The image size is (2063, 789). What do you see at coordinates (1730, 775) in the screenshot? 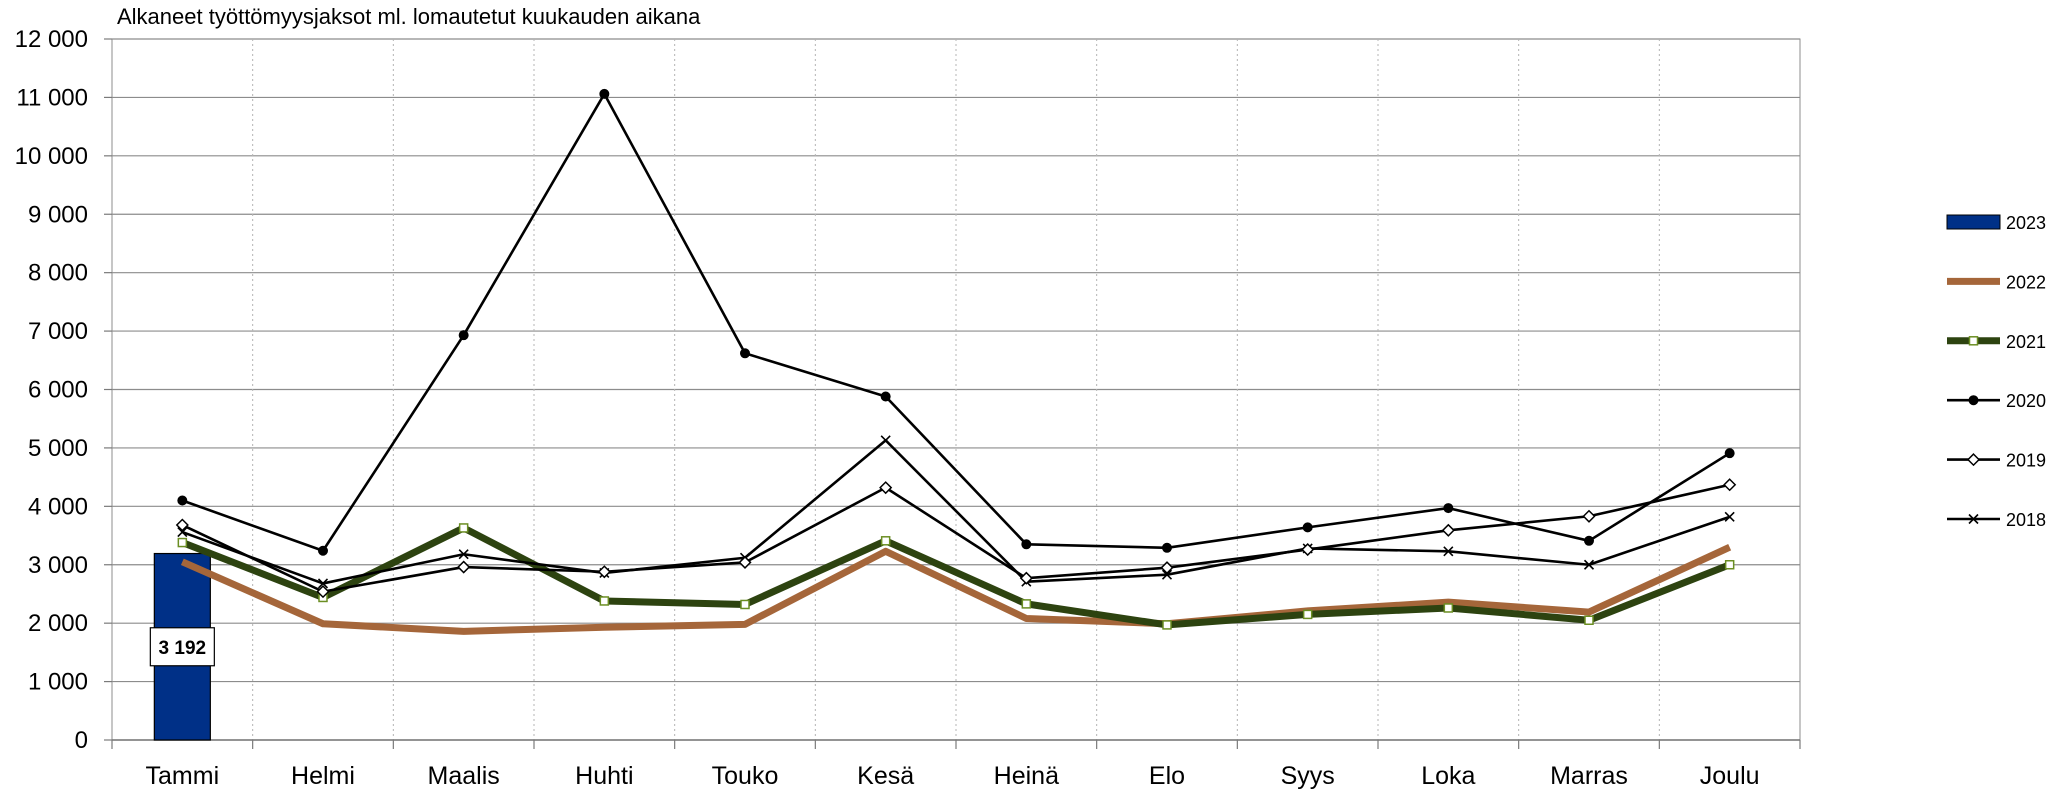
I see `x-tick-label: Joulu` at bounding box center [1730, 775].